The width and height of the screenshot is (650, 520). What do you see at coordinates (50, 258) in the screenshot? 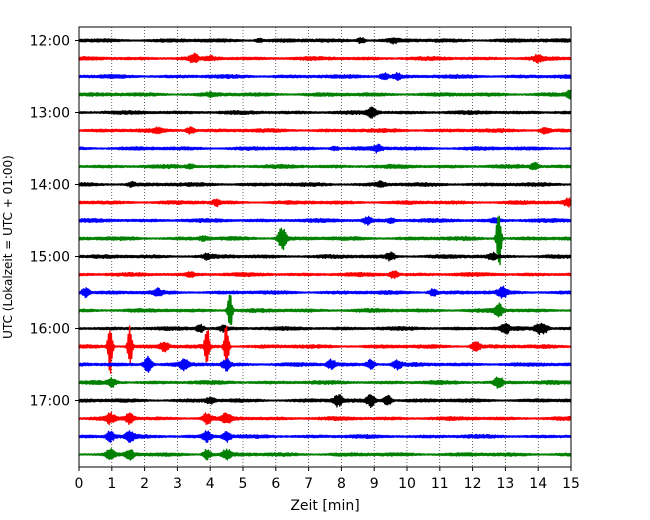
I see `y-tick-label: 15:00` at bounding box center [50, 258].